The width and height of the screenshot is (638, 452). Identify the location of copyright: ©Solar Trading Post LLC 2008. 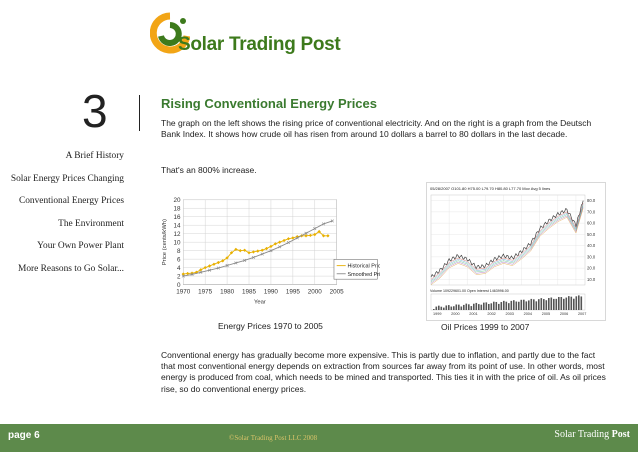
(273, 438).